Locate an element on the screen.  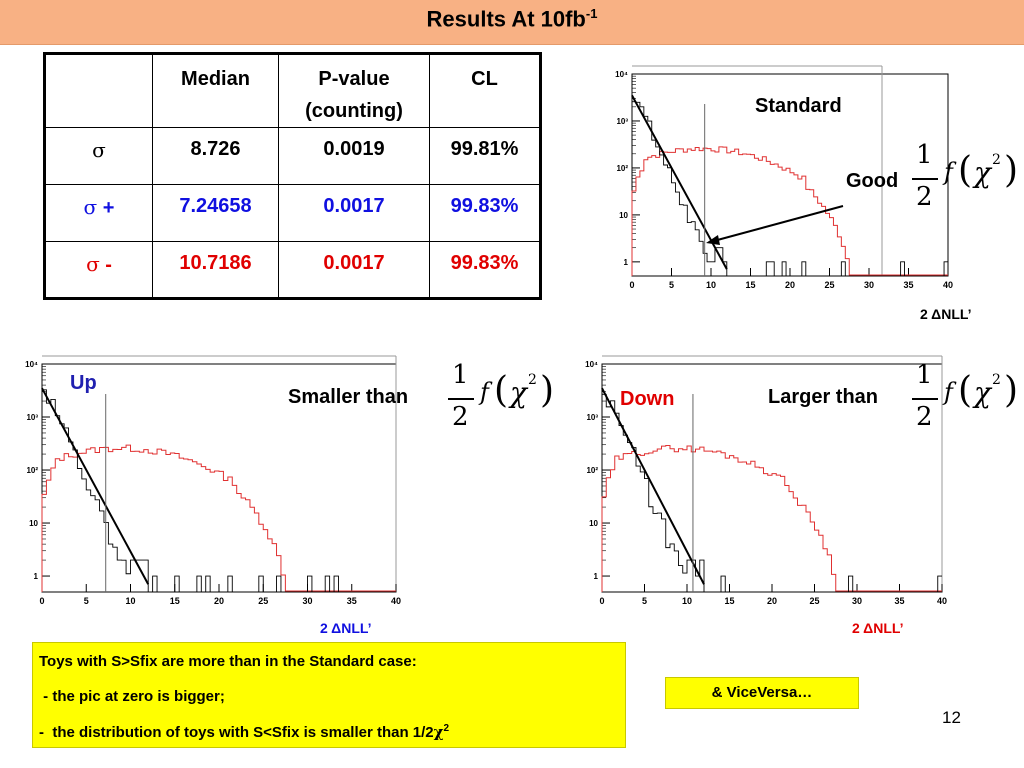
table-header-pvalue: P-value (counting) is located at coordinates (354, 90).